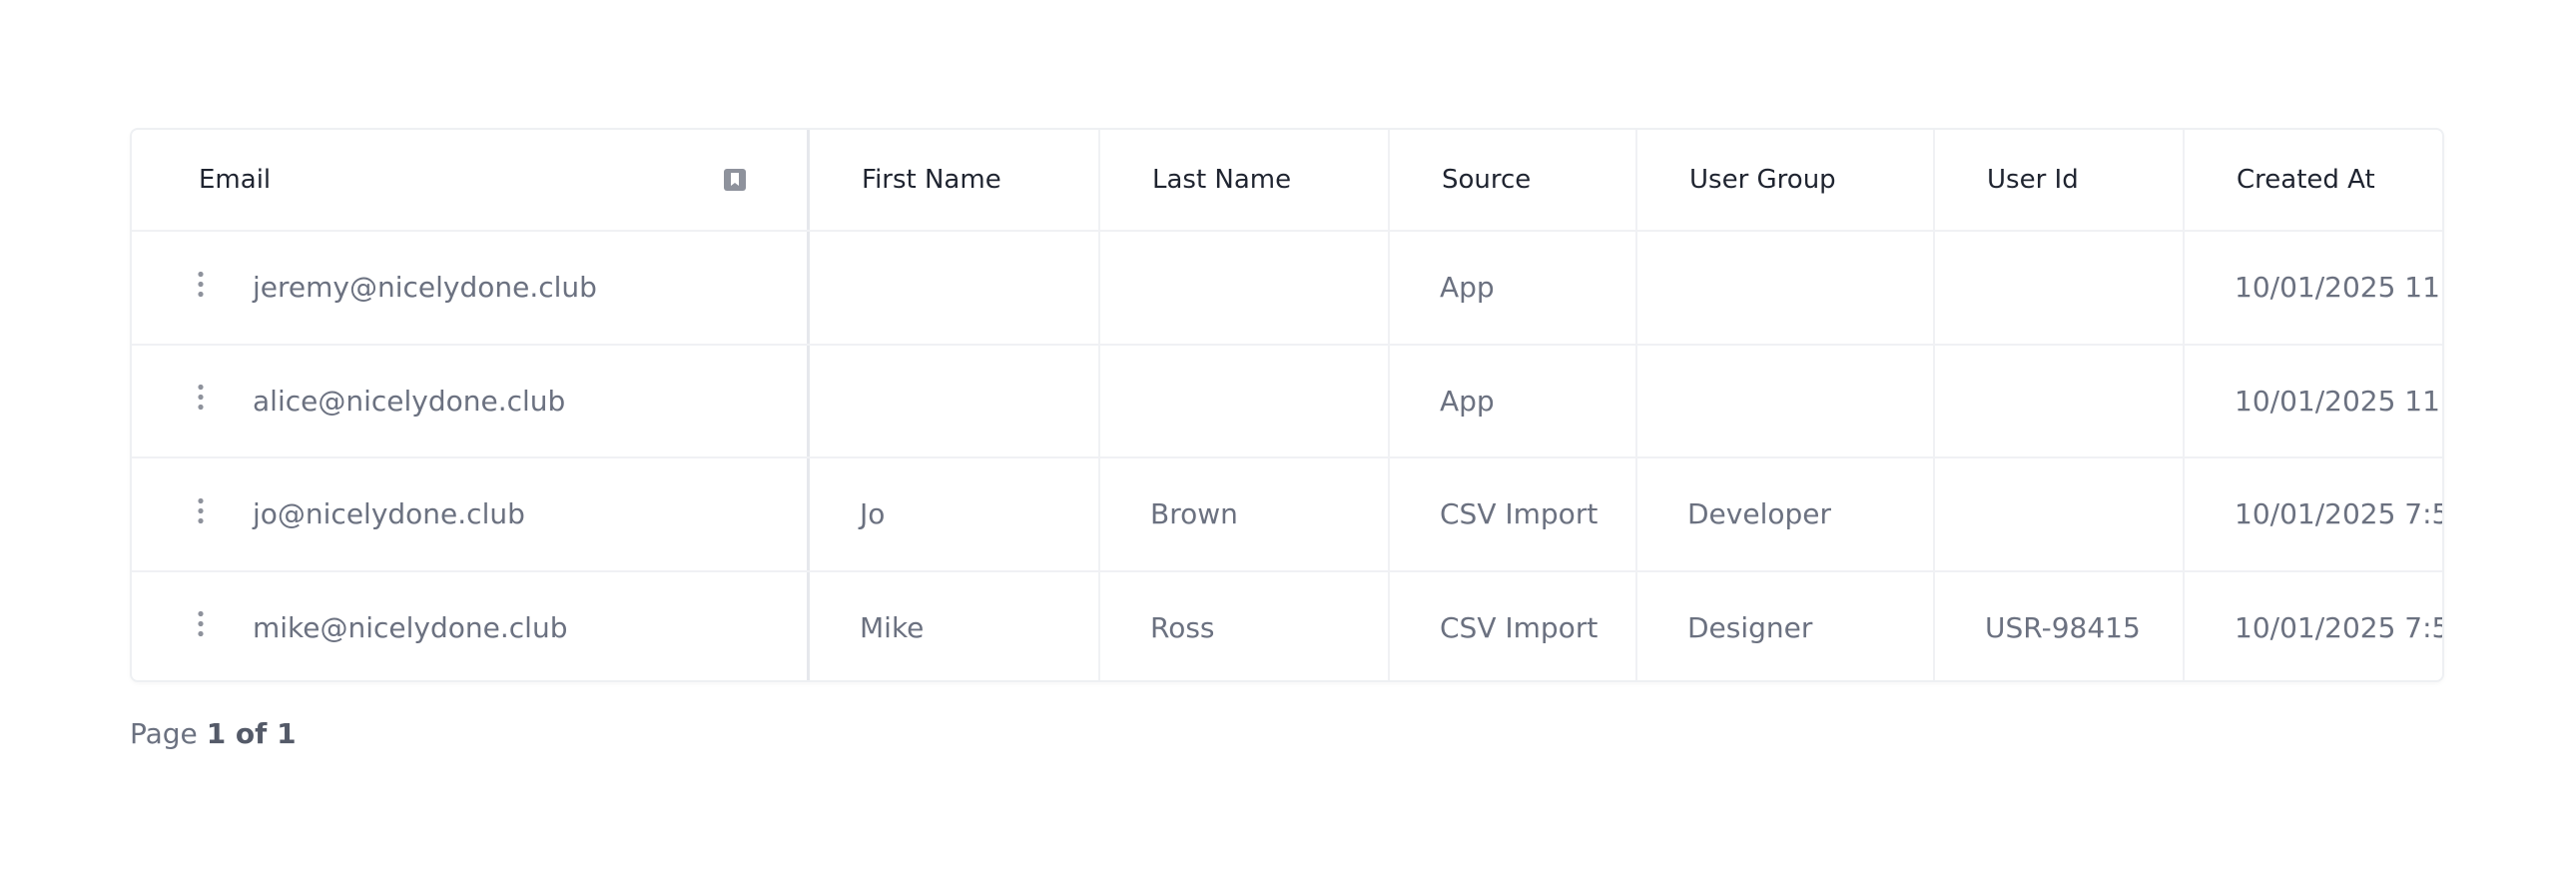 The height and width of the screenshot is (882, 2576). I want to click on column-header: Last Name, so click(1245, 180).